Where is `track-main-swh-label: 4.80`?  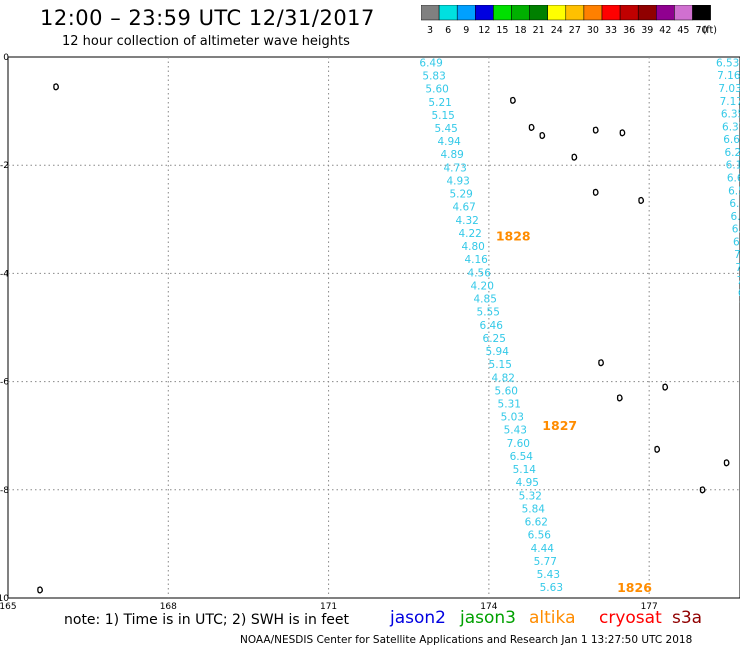 track-main-swh-label: 4.80 is located at coordinates (472, 247).